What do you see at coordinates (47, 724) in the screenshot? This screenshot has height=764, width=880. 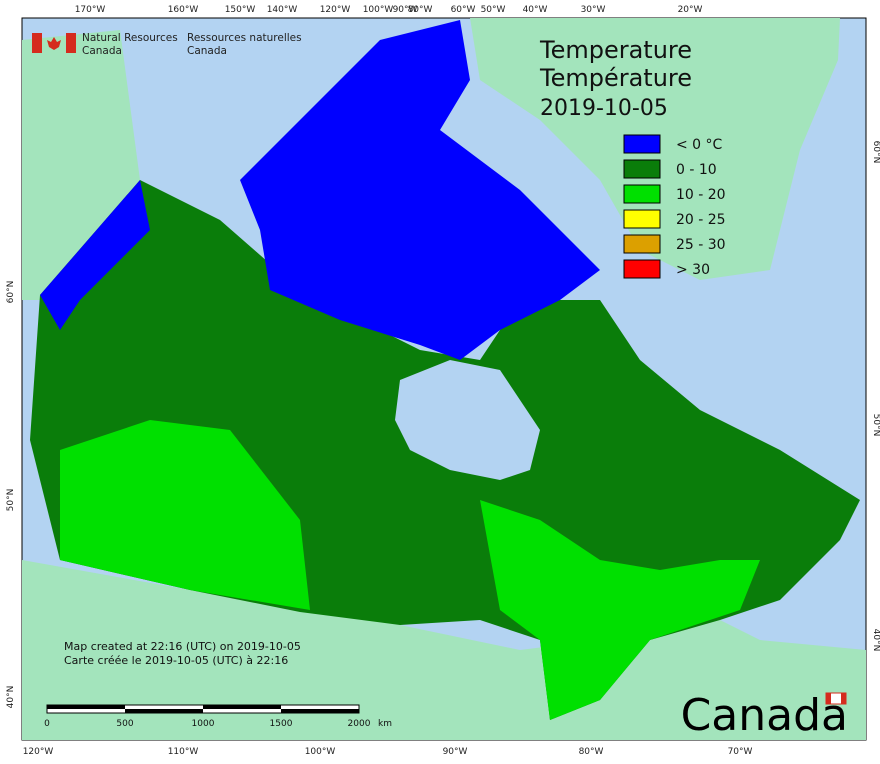 I see `scale-label: 0` at bounding box center [47, 724].